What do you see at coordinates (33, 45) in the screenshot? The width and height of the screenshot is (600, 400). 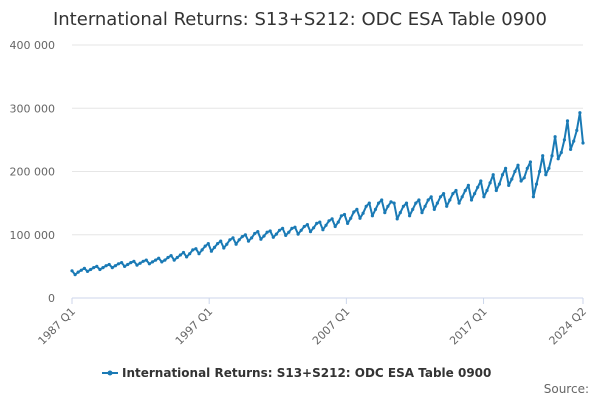 I see `y-tick-label: 400 000` at bounding box center [33, 45].